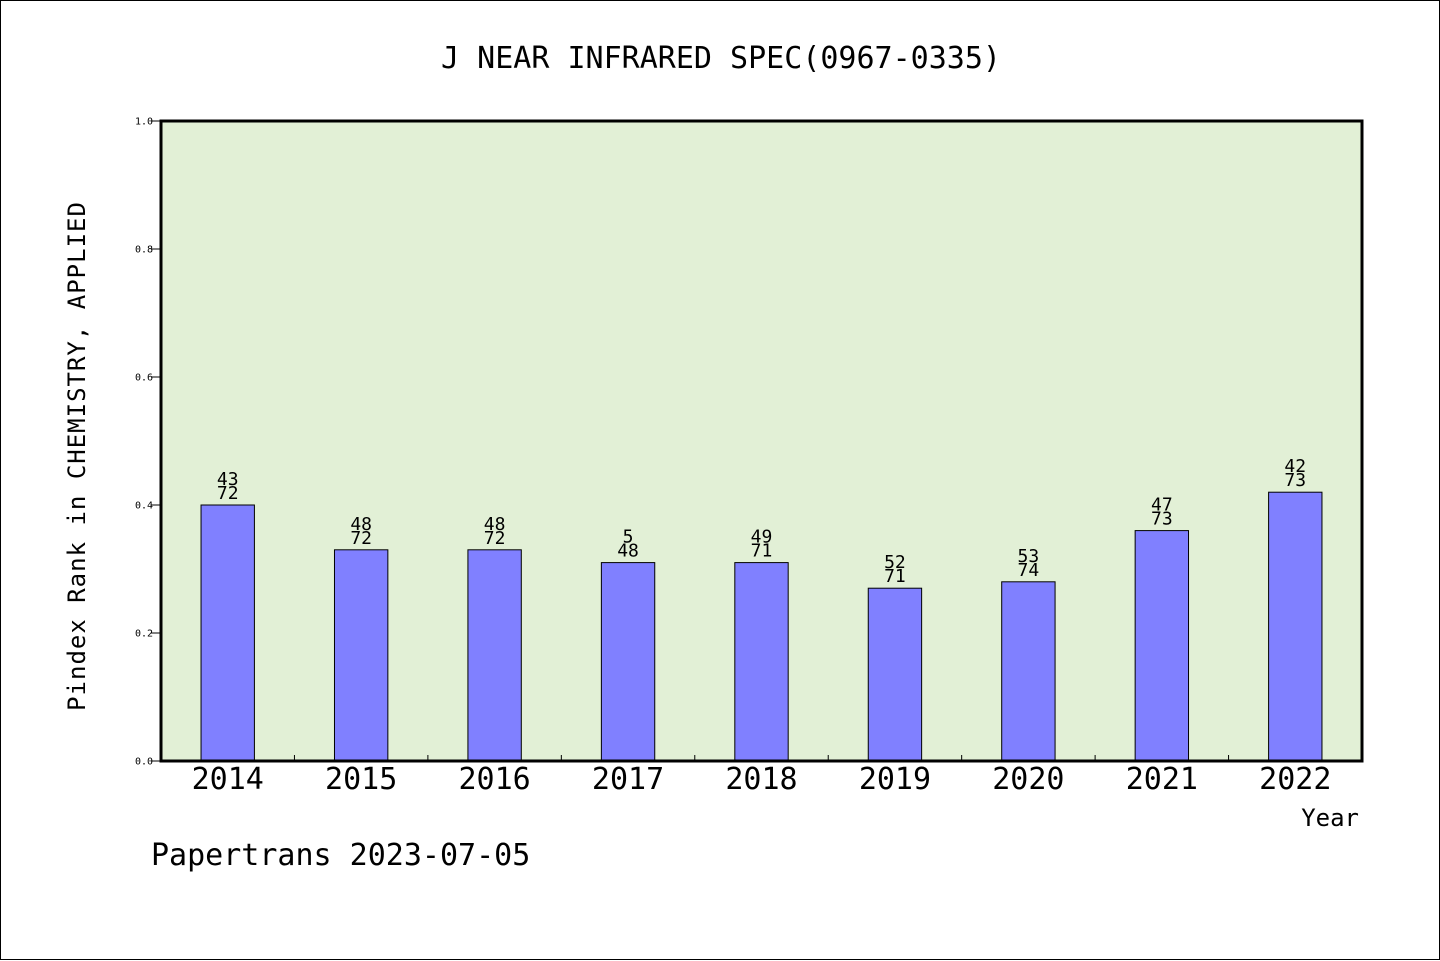 This screenshot has height=961, width=1440. Describe the element at coordinates (340, 855) in the screenshot. I see `footer-text: Papertrans 2023-07-05` at that location.